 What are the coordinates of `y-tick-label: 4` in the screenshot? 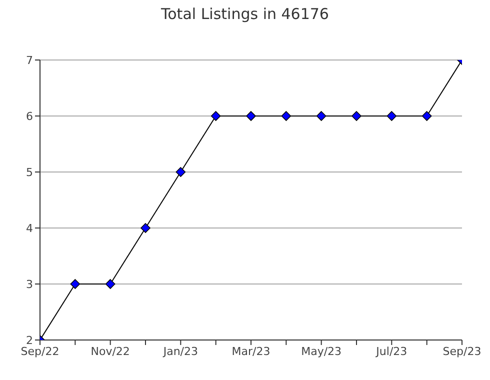 It's located at (29, 228).